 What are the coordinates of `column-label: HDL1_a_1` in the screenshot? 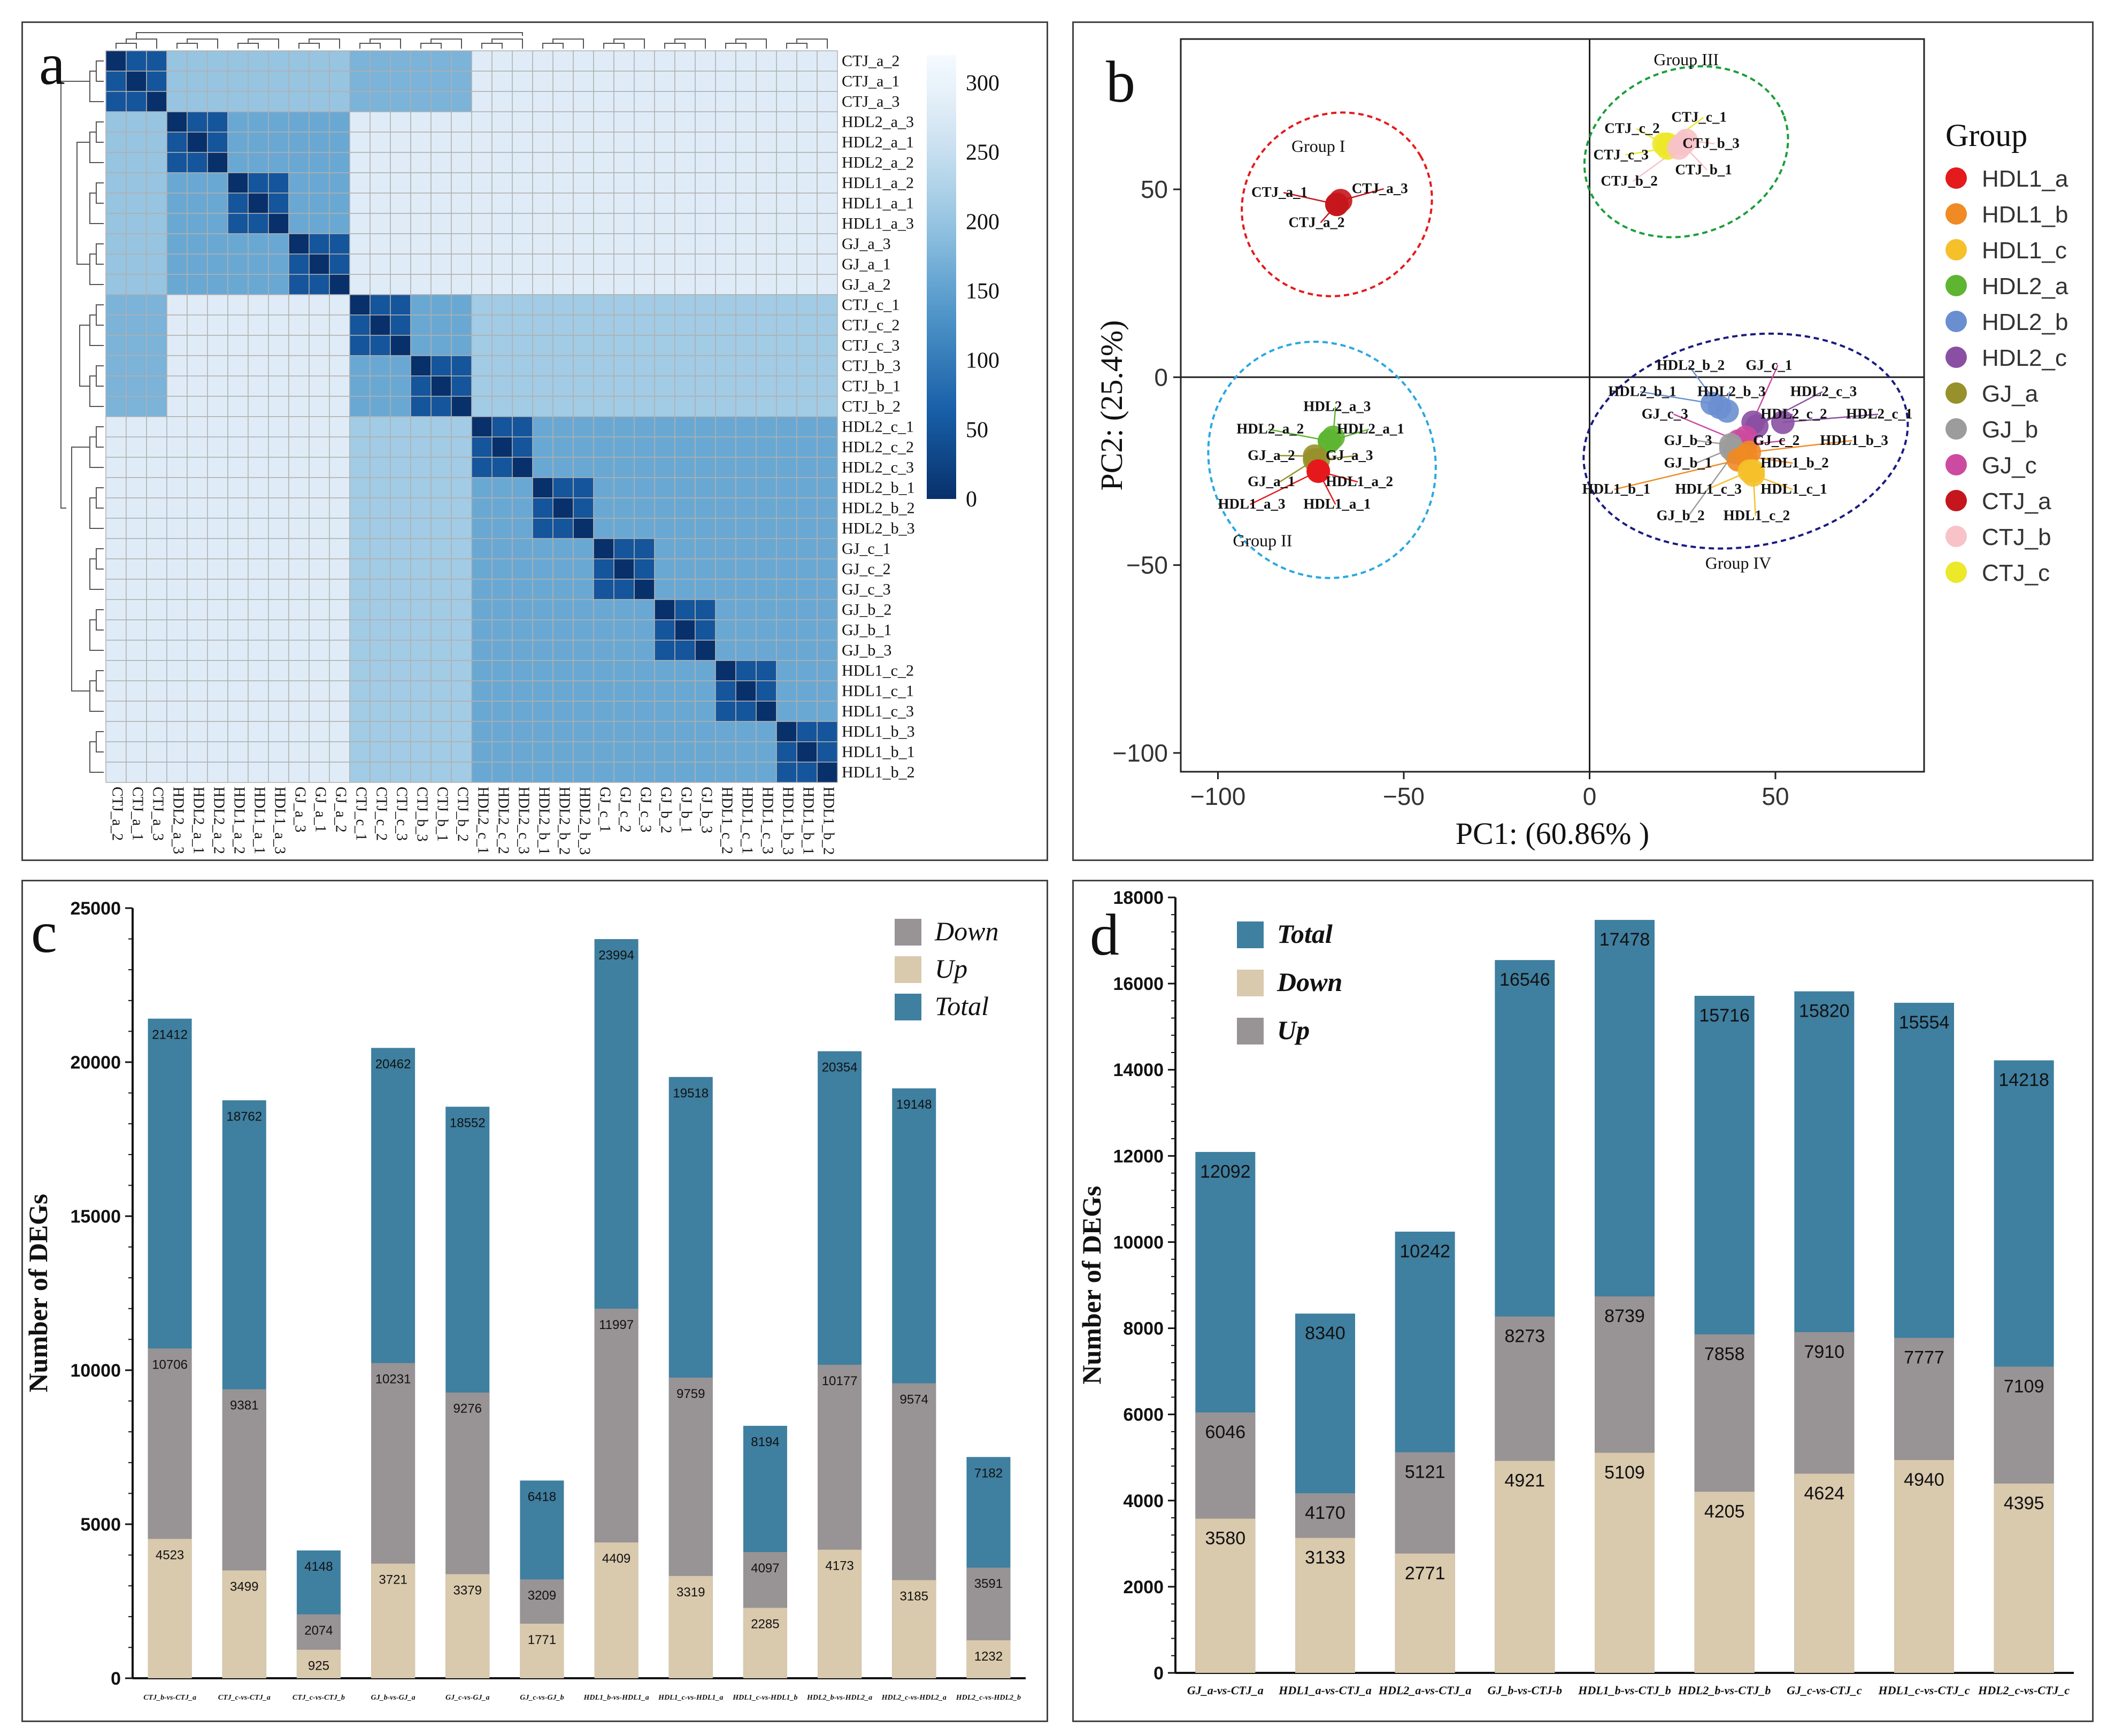 It's located at (259, 820).